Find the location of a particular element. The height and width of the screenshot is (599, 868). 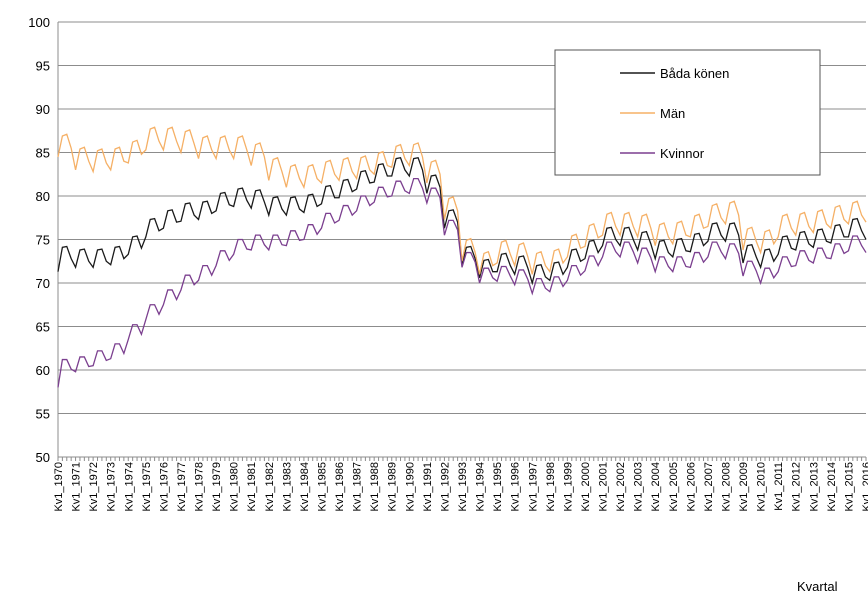

x-tick-label: Kv1_2005 is located at coordinates (674, 487).